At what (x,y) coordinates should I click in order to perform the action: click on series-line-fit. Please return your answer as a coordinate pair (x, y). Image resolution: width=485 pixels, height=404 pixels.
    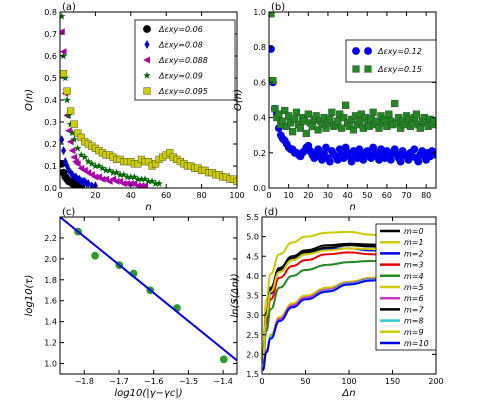
    Looking at the image, I should click on (148, 289).